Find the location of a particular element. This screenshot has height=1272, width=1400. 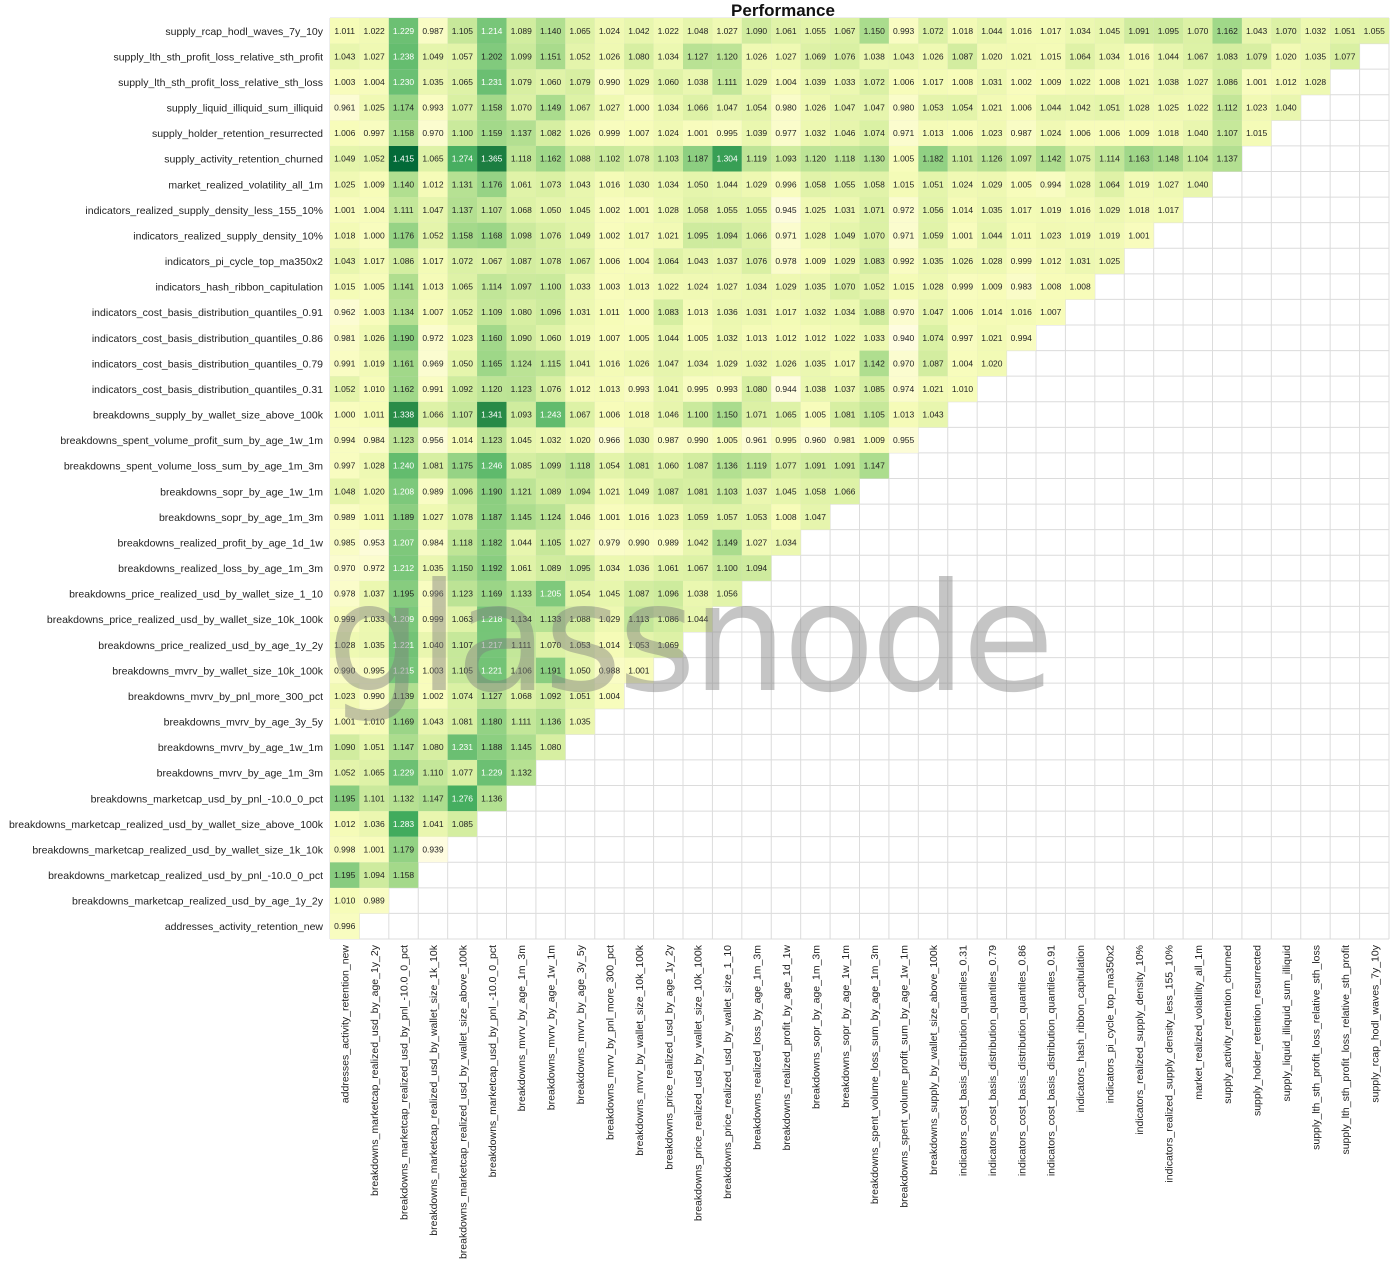

cell-value-label: 1.174 is located at coordinates (404, 108).